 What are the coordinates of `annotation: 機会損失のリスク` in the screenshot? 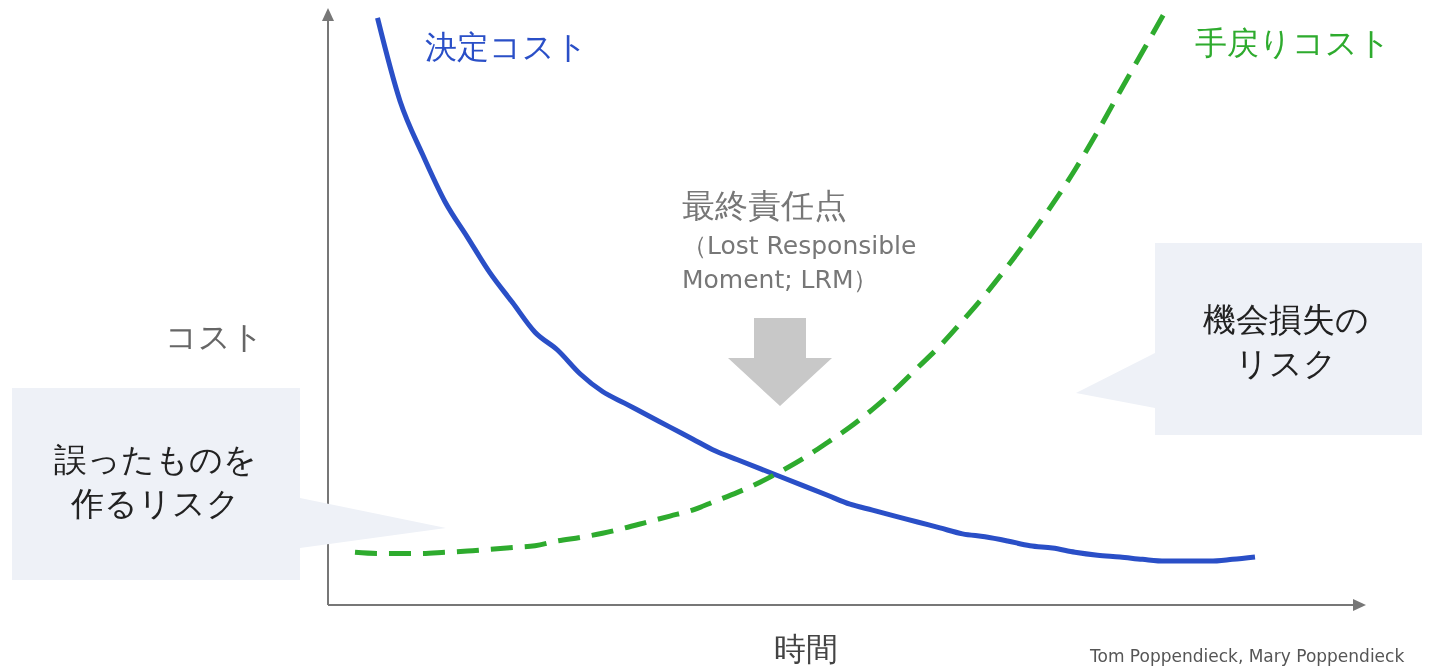 It's located at (1286, 342).